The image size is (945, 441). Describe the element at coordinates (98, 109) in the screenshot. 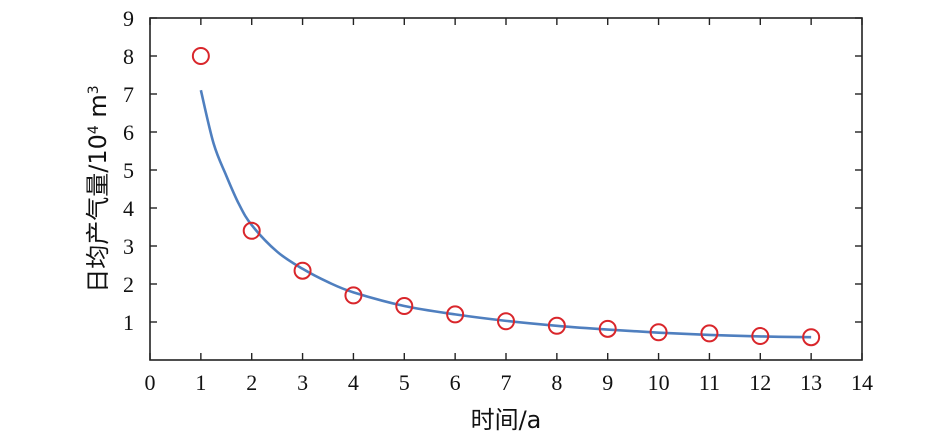

I see `y-axis-label-unit: m` at that location.